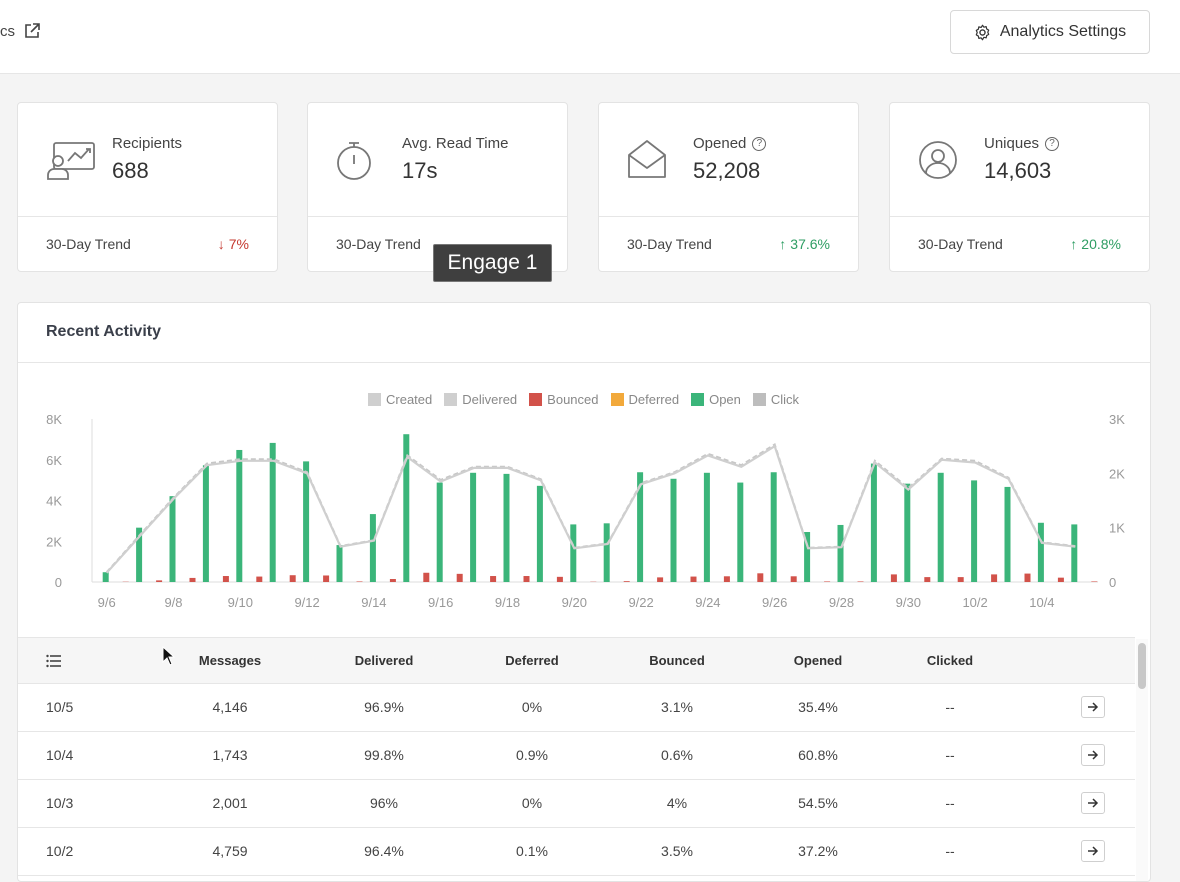 The width and height of the screenshot is (1180, 882). Describe the element at coordinates (677, 660) in the screenshot. I see `column-header-bounced: Bounced` at that location.